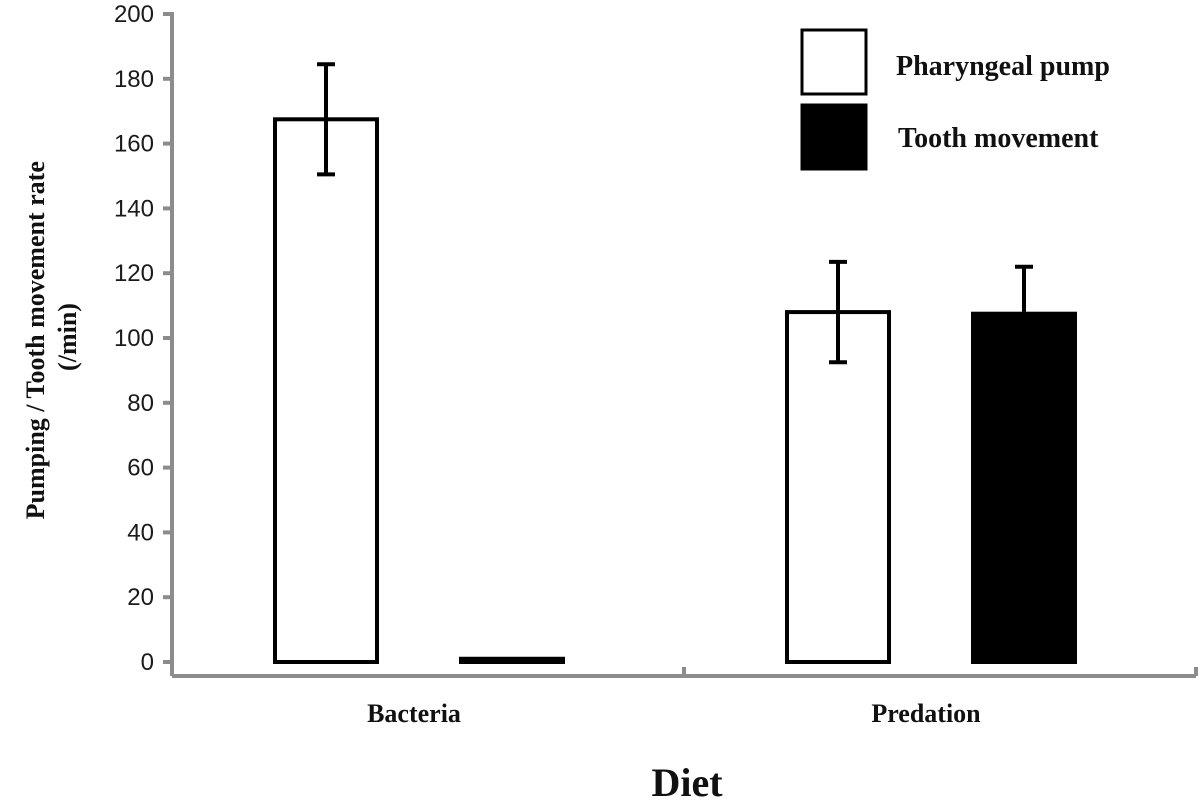 The height and width of the screenshot is (800, 1200). Describe the element at coordinates (67, 337) in the screenshot. I see `y-axis-title-line-2: (/min)` at that location.